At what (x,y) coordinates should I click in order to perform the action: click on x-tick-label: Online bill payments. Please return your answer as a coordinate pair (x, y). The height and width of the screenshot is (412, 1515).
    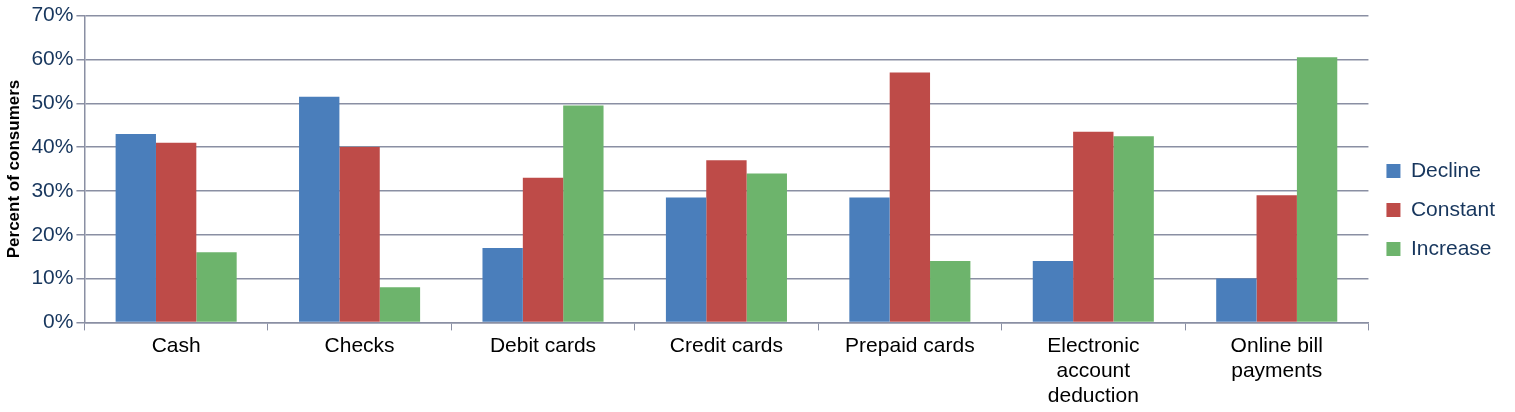
    Looking at the image, I should click on (1276, 356).